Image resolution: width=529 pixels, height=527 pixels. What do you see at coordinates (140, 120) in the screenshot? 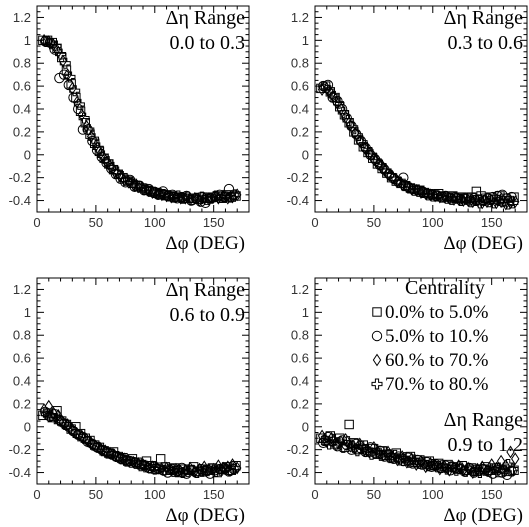
I see `series-diamond` at bounding box center [140, 120].